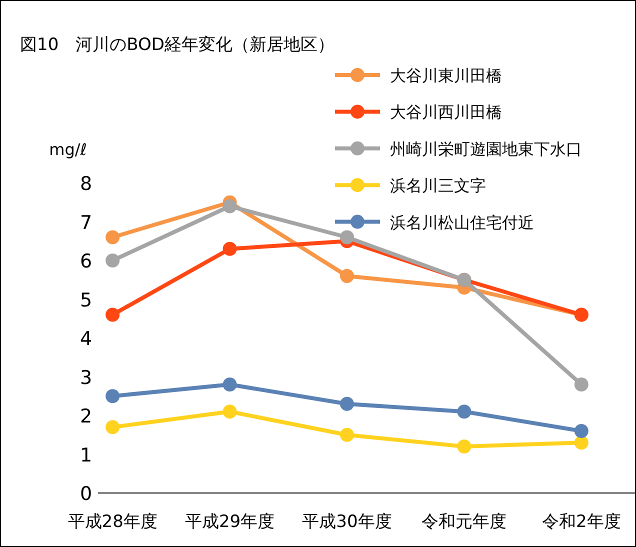  What do you see at coordinates (464, 522) in the screenshot?
I see `x-tick-label: 令和元年度` at bounding box center [464, 522].